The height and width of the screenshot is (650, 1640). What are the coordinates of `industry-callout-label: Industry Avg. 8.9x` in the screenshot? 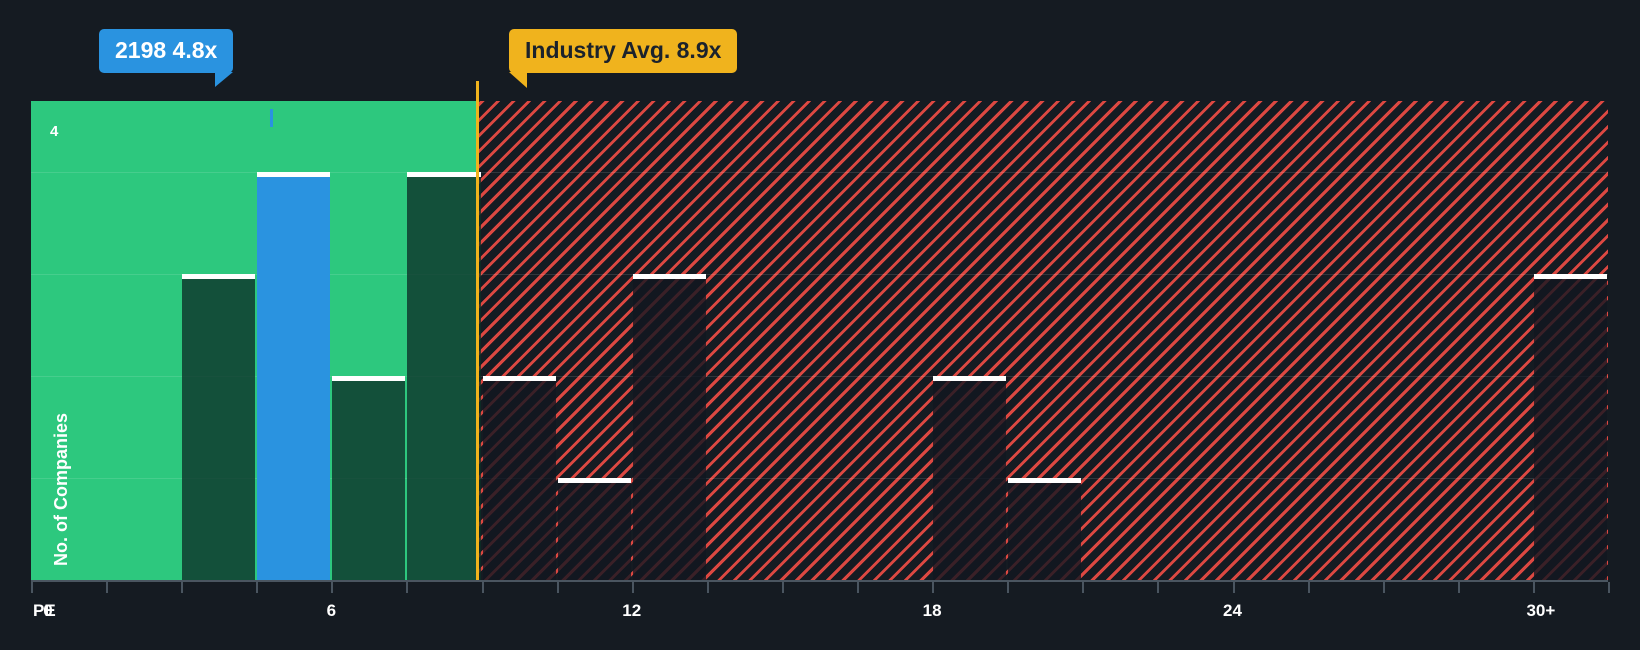 It's located at (623, 50).